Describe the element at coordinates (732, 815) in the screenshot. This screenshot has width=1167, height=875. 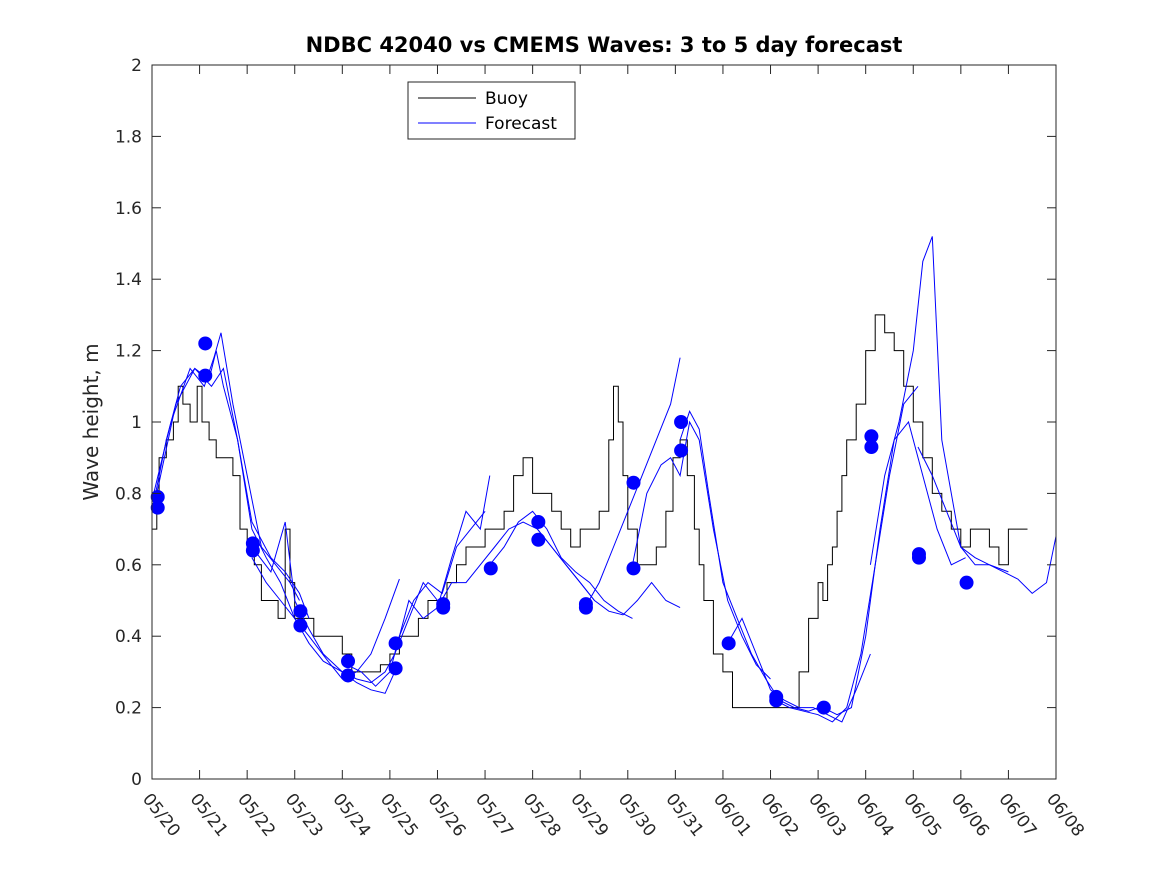
I see `x-tick-label: 06/01` at that location.